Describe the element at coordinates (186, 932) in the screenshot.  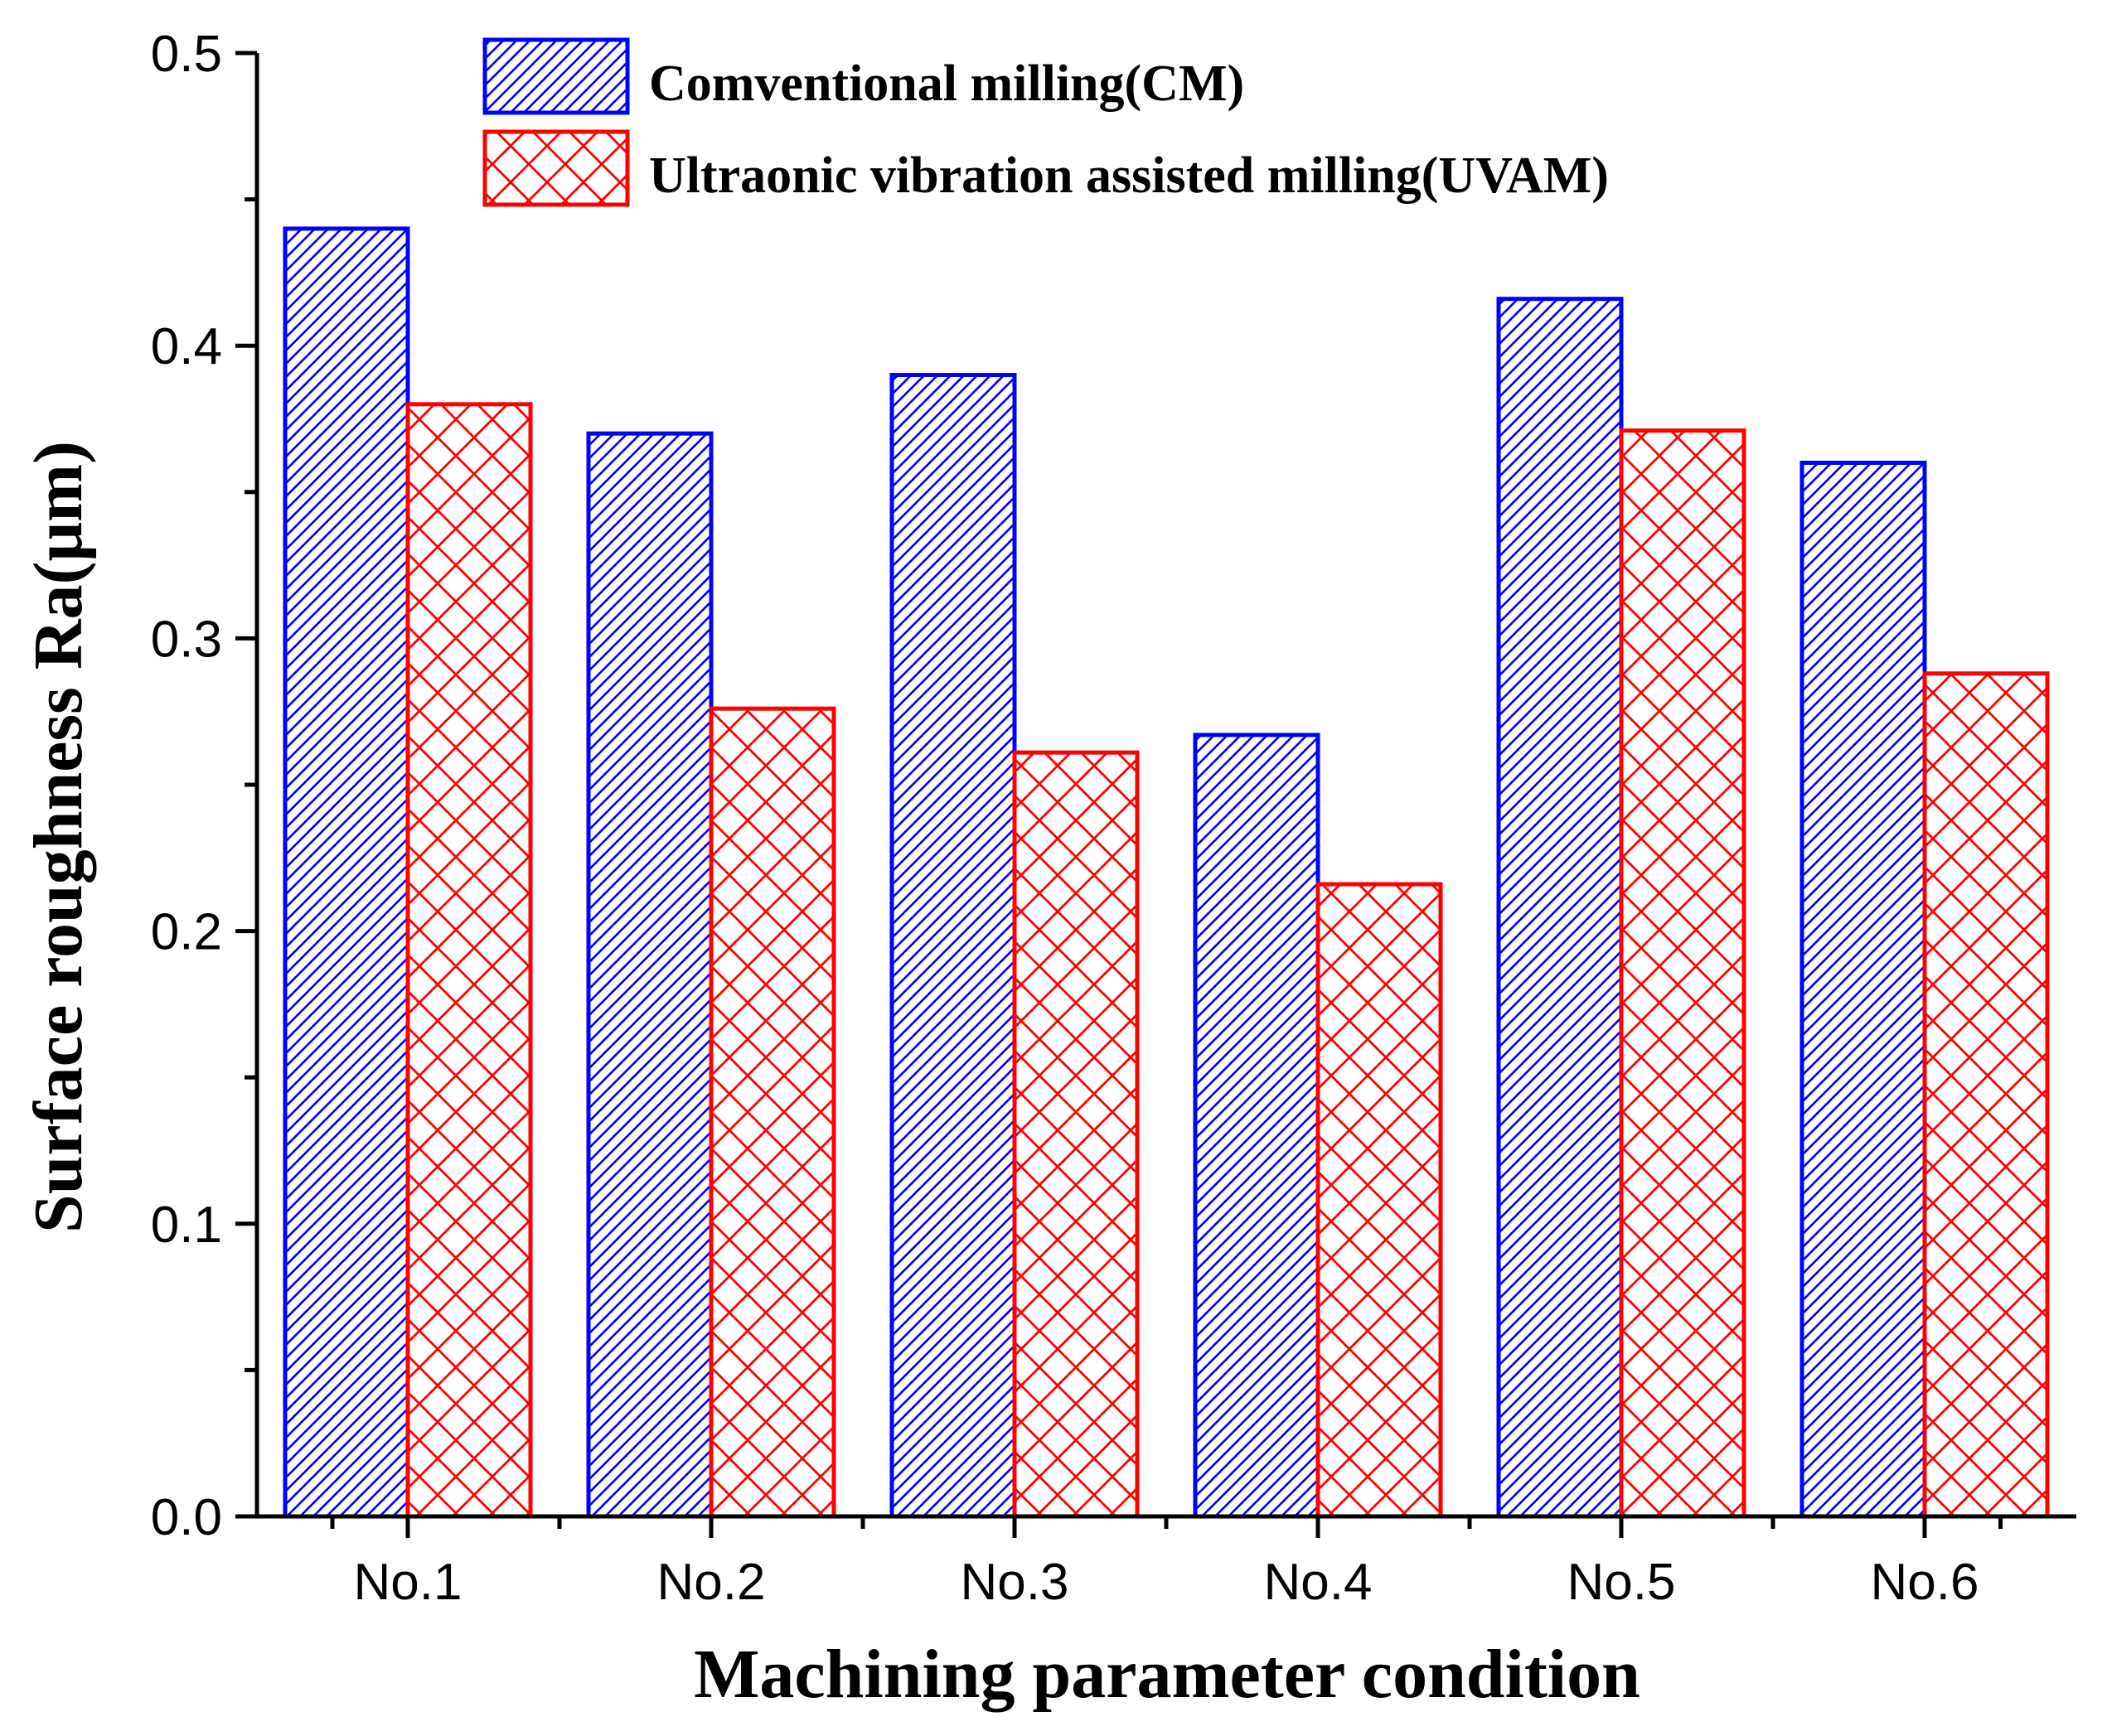
I see `y-tick-label: 0.2` at that location.